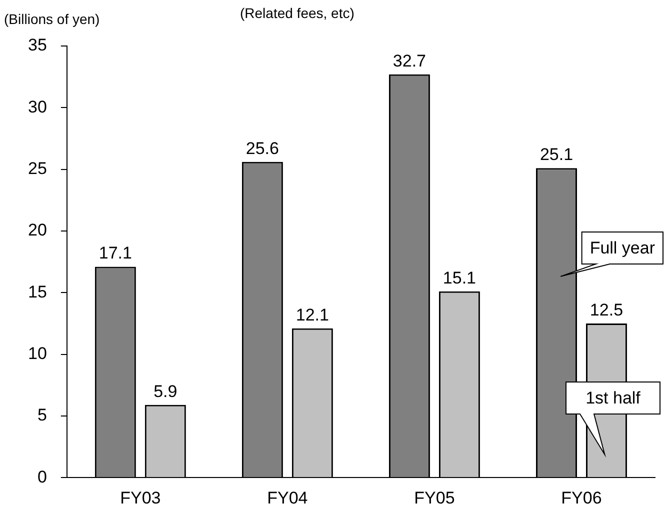  Describe the element at coordinates (37, 45) in the screenshot. I see `y-tick-label: 35` at that location.